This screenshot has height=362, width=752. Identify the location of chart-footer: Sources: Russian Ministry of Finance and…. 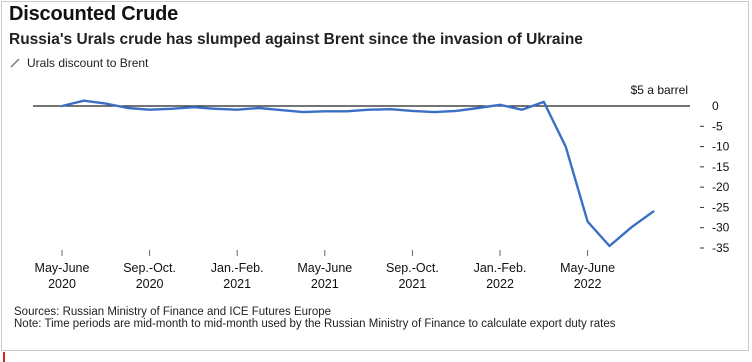
(374, 318).